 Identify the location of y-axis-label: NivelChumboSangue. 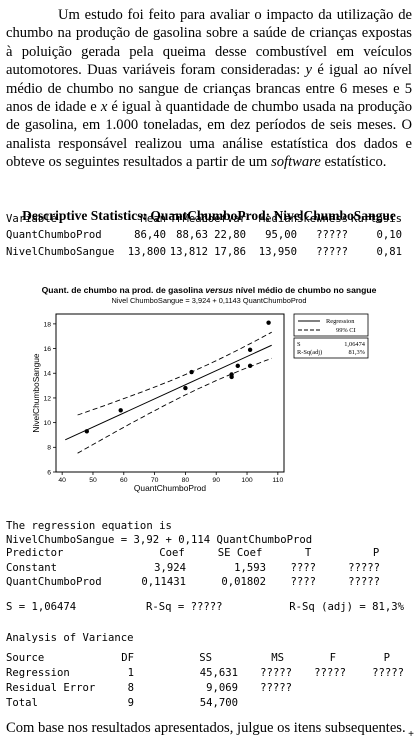
(36, 392).